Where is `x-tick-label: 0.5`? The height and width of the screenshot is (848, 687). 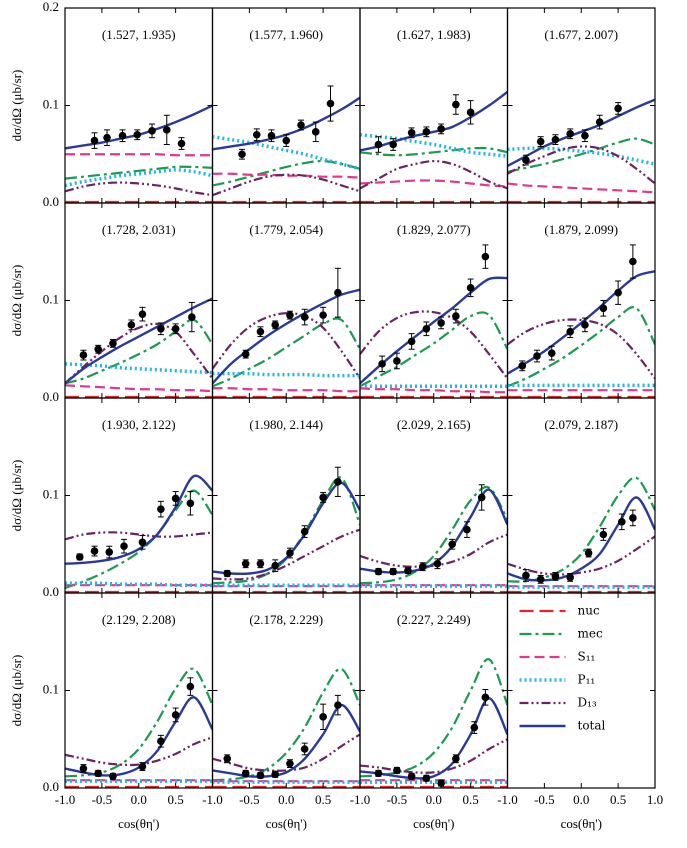
x-tick-label: 0.5 is located at coordinates (323, 799).